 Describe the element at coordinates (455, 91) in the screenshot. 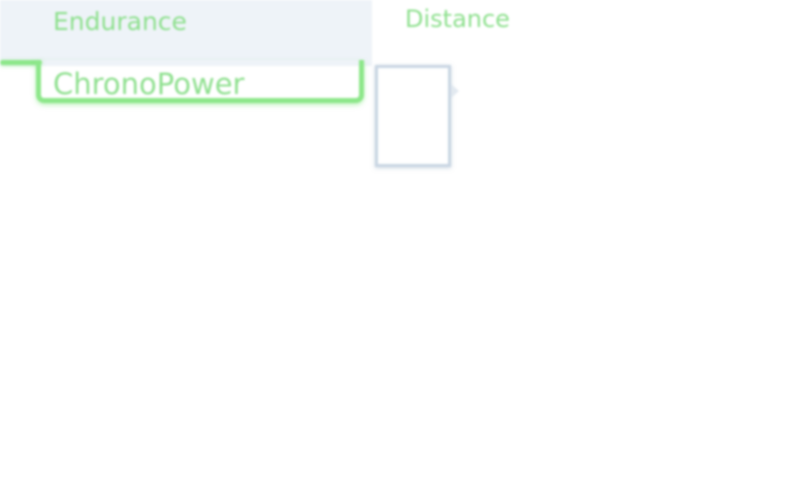

I see `preview-arrow-icon` at that location.